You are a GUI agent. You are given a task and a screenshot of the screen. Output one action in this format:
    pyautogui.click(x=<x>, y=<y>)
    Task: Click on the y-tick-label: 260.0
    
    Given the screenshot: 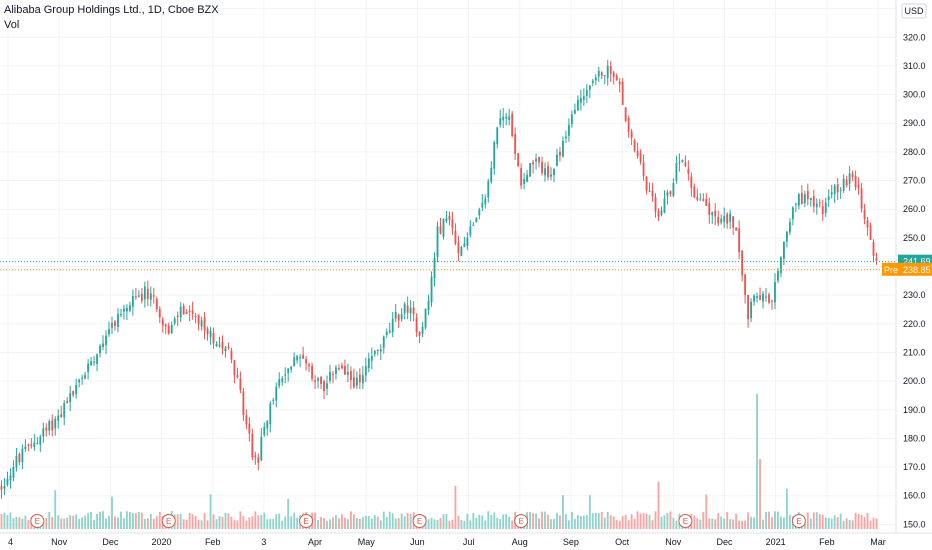 What is the action you would take?
    pyautogui.click(x=914, y=209)
    